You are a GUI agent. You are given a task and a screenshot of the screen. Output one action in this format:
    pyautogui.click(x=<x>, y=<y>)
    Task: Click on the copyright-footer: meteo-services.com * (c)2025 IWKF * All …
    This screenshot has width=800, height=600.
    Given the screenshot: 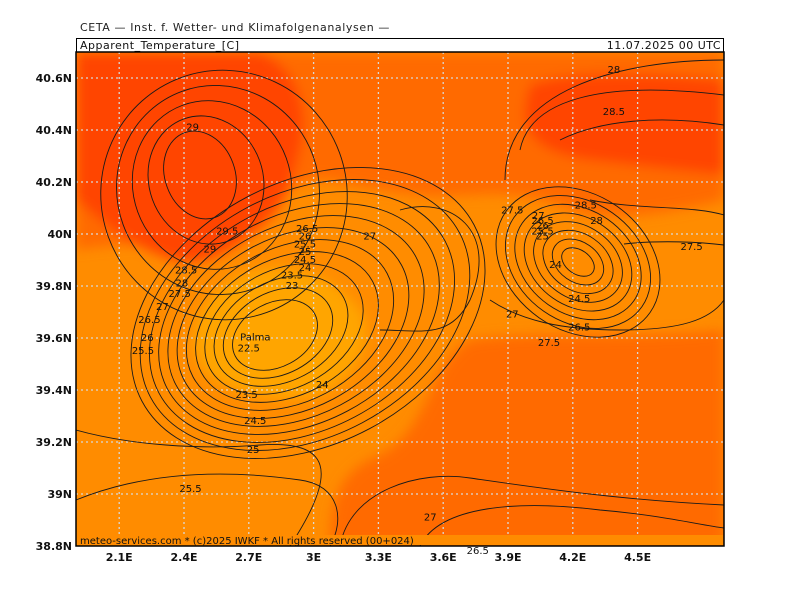 What is the action you would take?
    pyautogui.click(x=247, y=541)
    